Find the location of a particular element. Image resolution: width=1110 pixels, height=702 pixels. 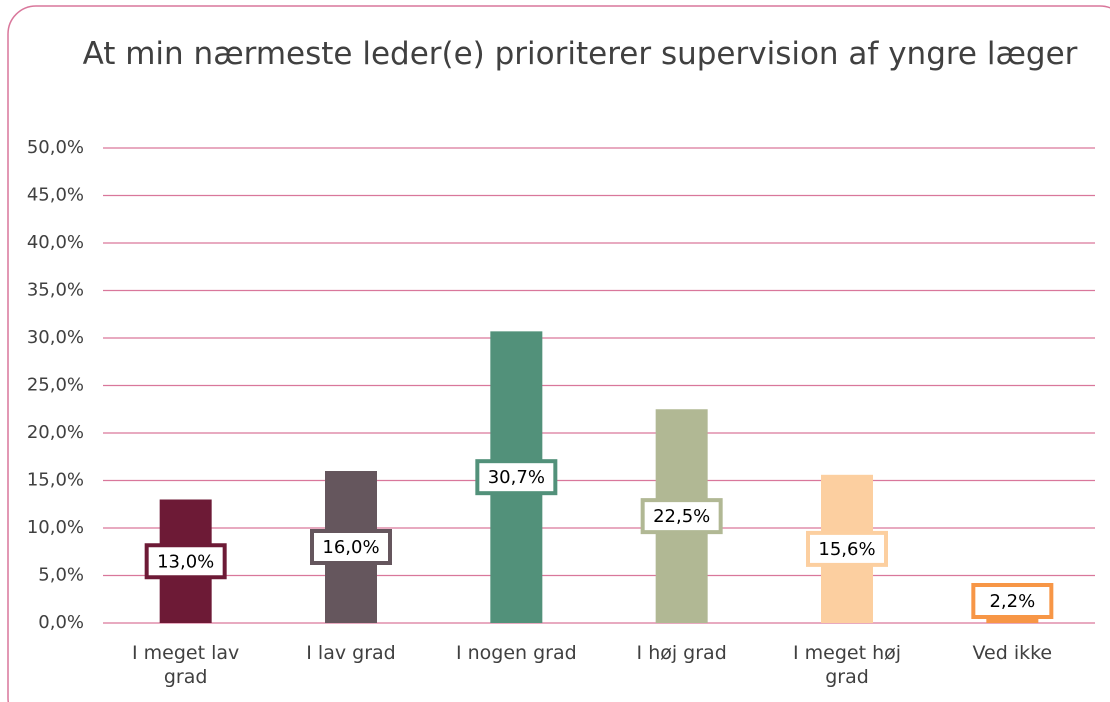

x-tick-label: Ved ikke is located at coordinates (1012, 653).